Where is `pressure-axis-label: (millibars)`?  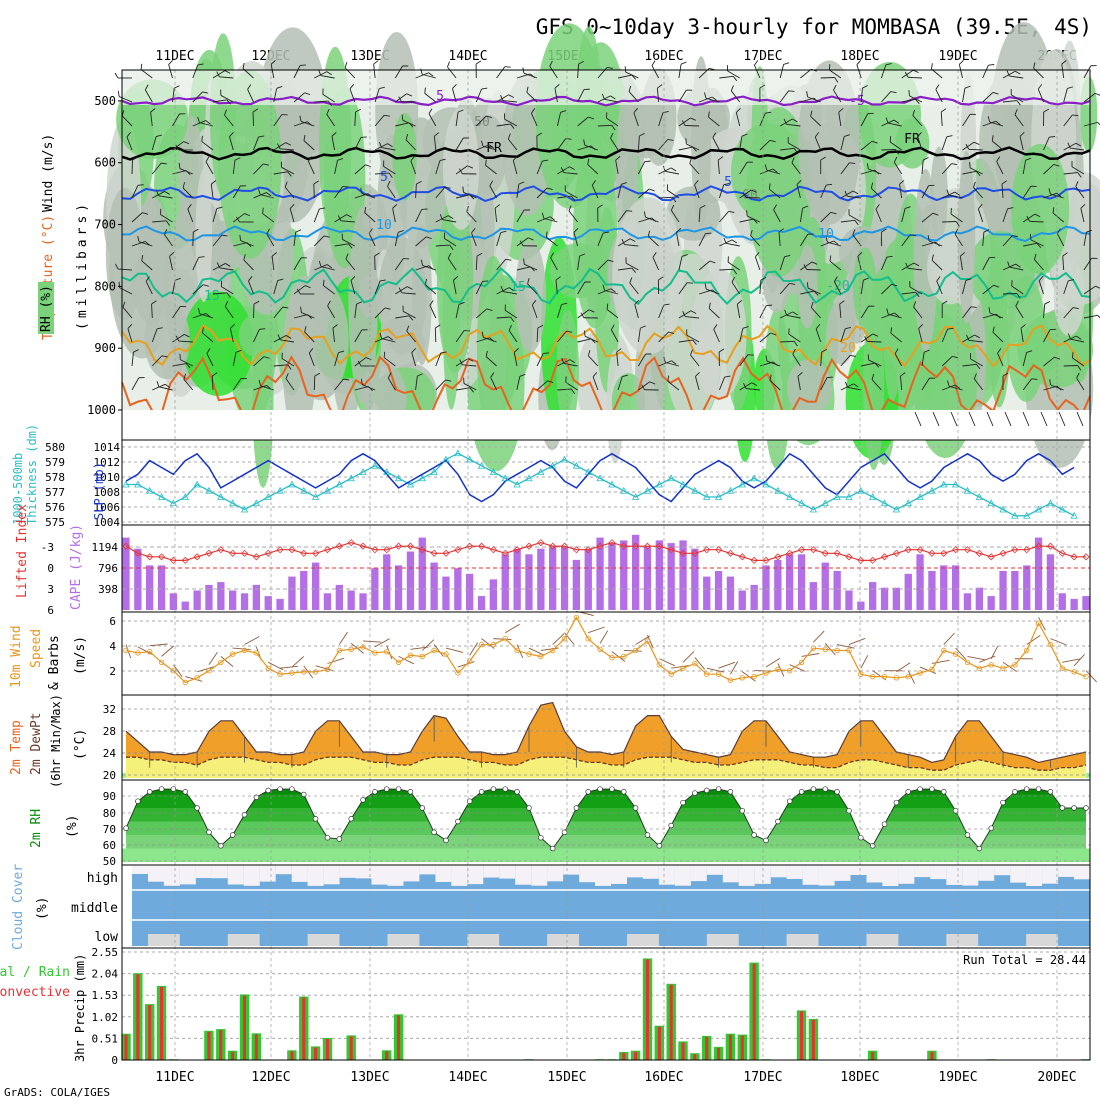
pressure-axis-label: (millibars) is located at coordinates (82, 265).